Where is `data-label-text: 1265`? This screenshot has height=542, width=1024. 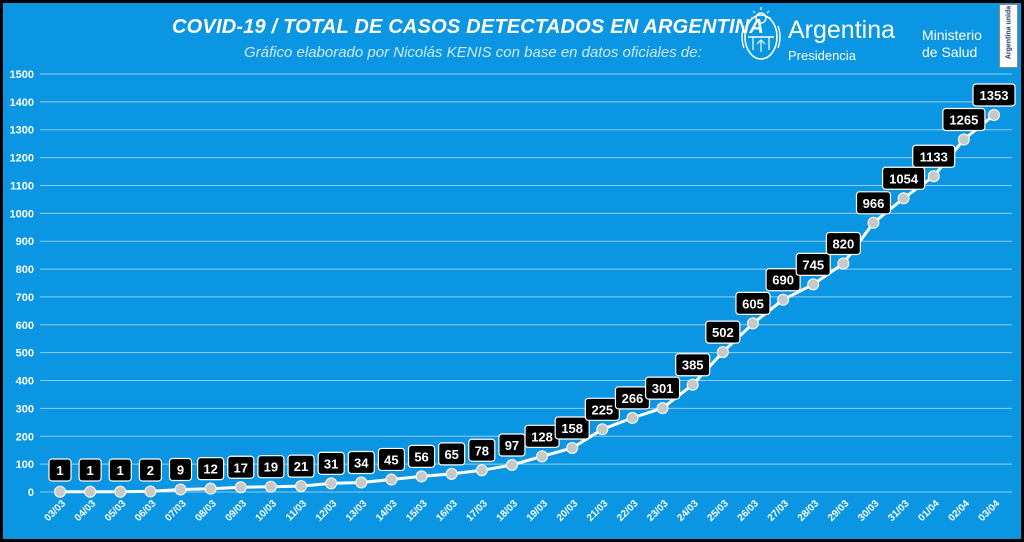 data-label-text: 1265 is located at coordinates (963, 119).